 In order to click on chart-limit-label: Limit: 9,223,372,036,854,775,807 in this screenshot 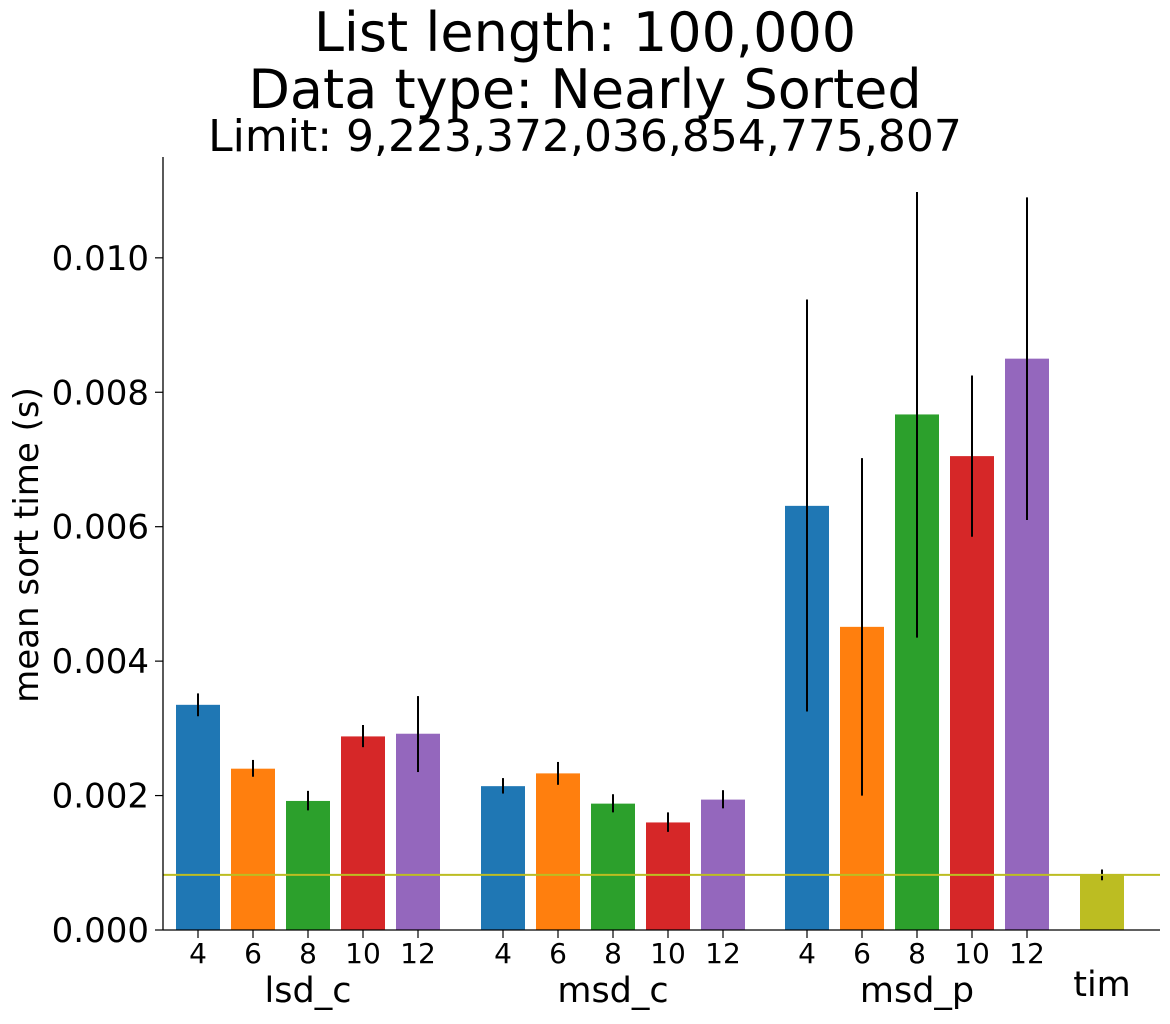, I will do `click(585, 136)`.